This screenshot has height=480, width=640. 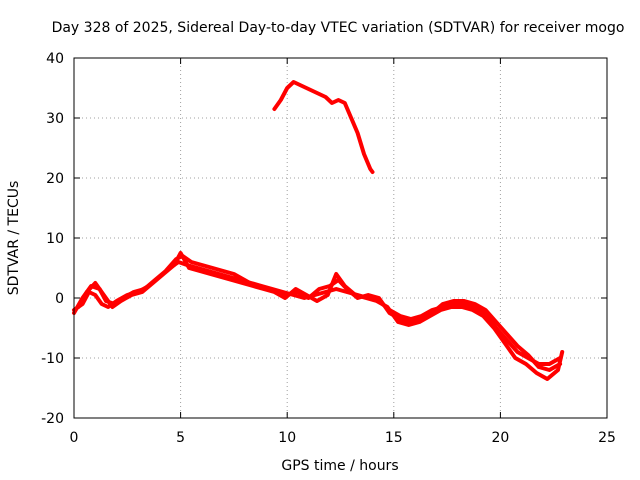 What do you see at coordinates (607, 438) in the screenshot?
I see `x-tick-label: 25` at bounding box center [607, 438].